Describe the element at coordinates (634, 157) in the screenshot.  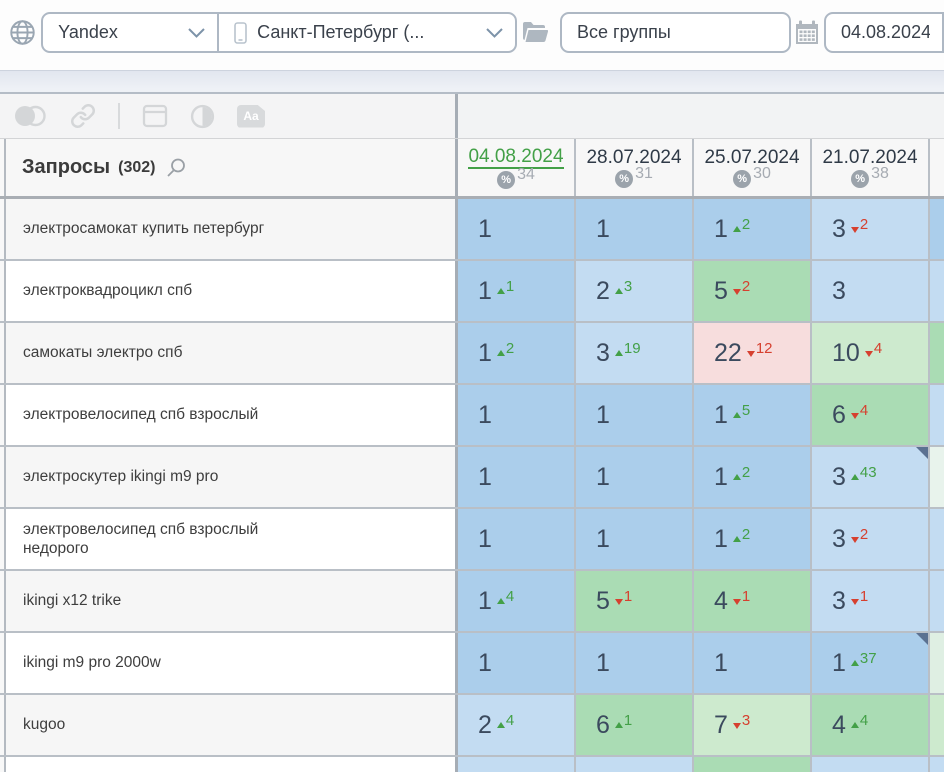
I see `column-date: 28.07.2024` at that location.